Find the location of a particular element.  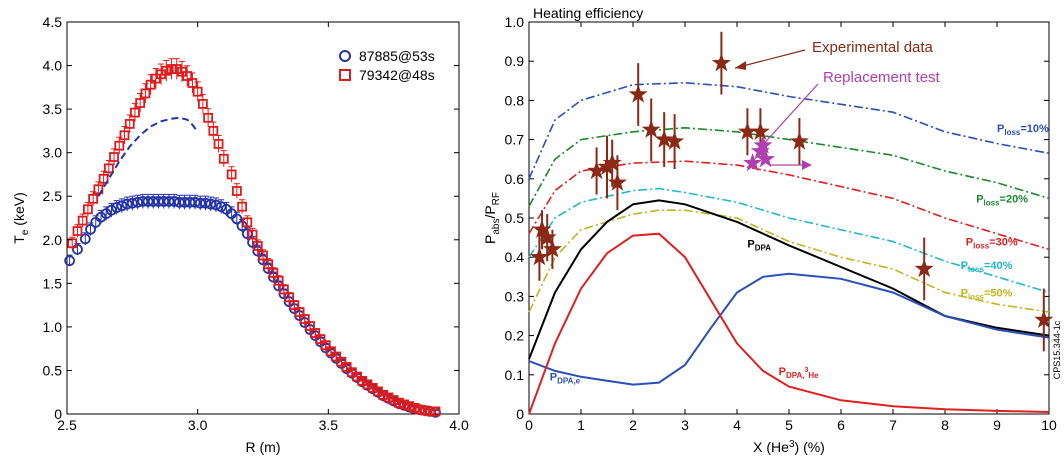

right-x-tick-label: 6 is located at coordinates (841, 425).